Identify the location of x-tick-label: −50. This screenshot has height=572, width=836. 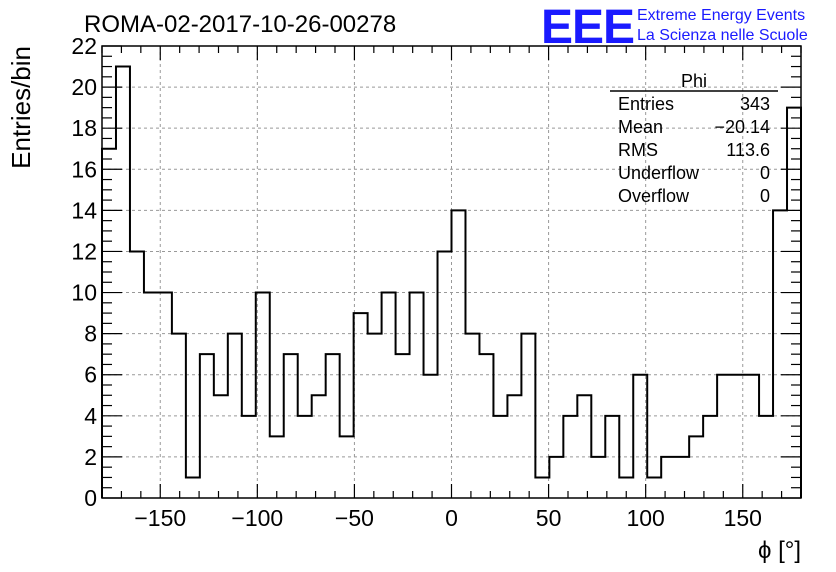
(354, 518).